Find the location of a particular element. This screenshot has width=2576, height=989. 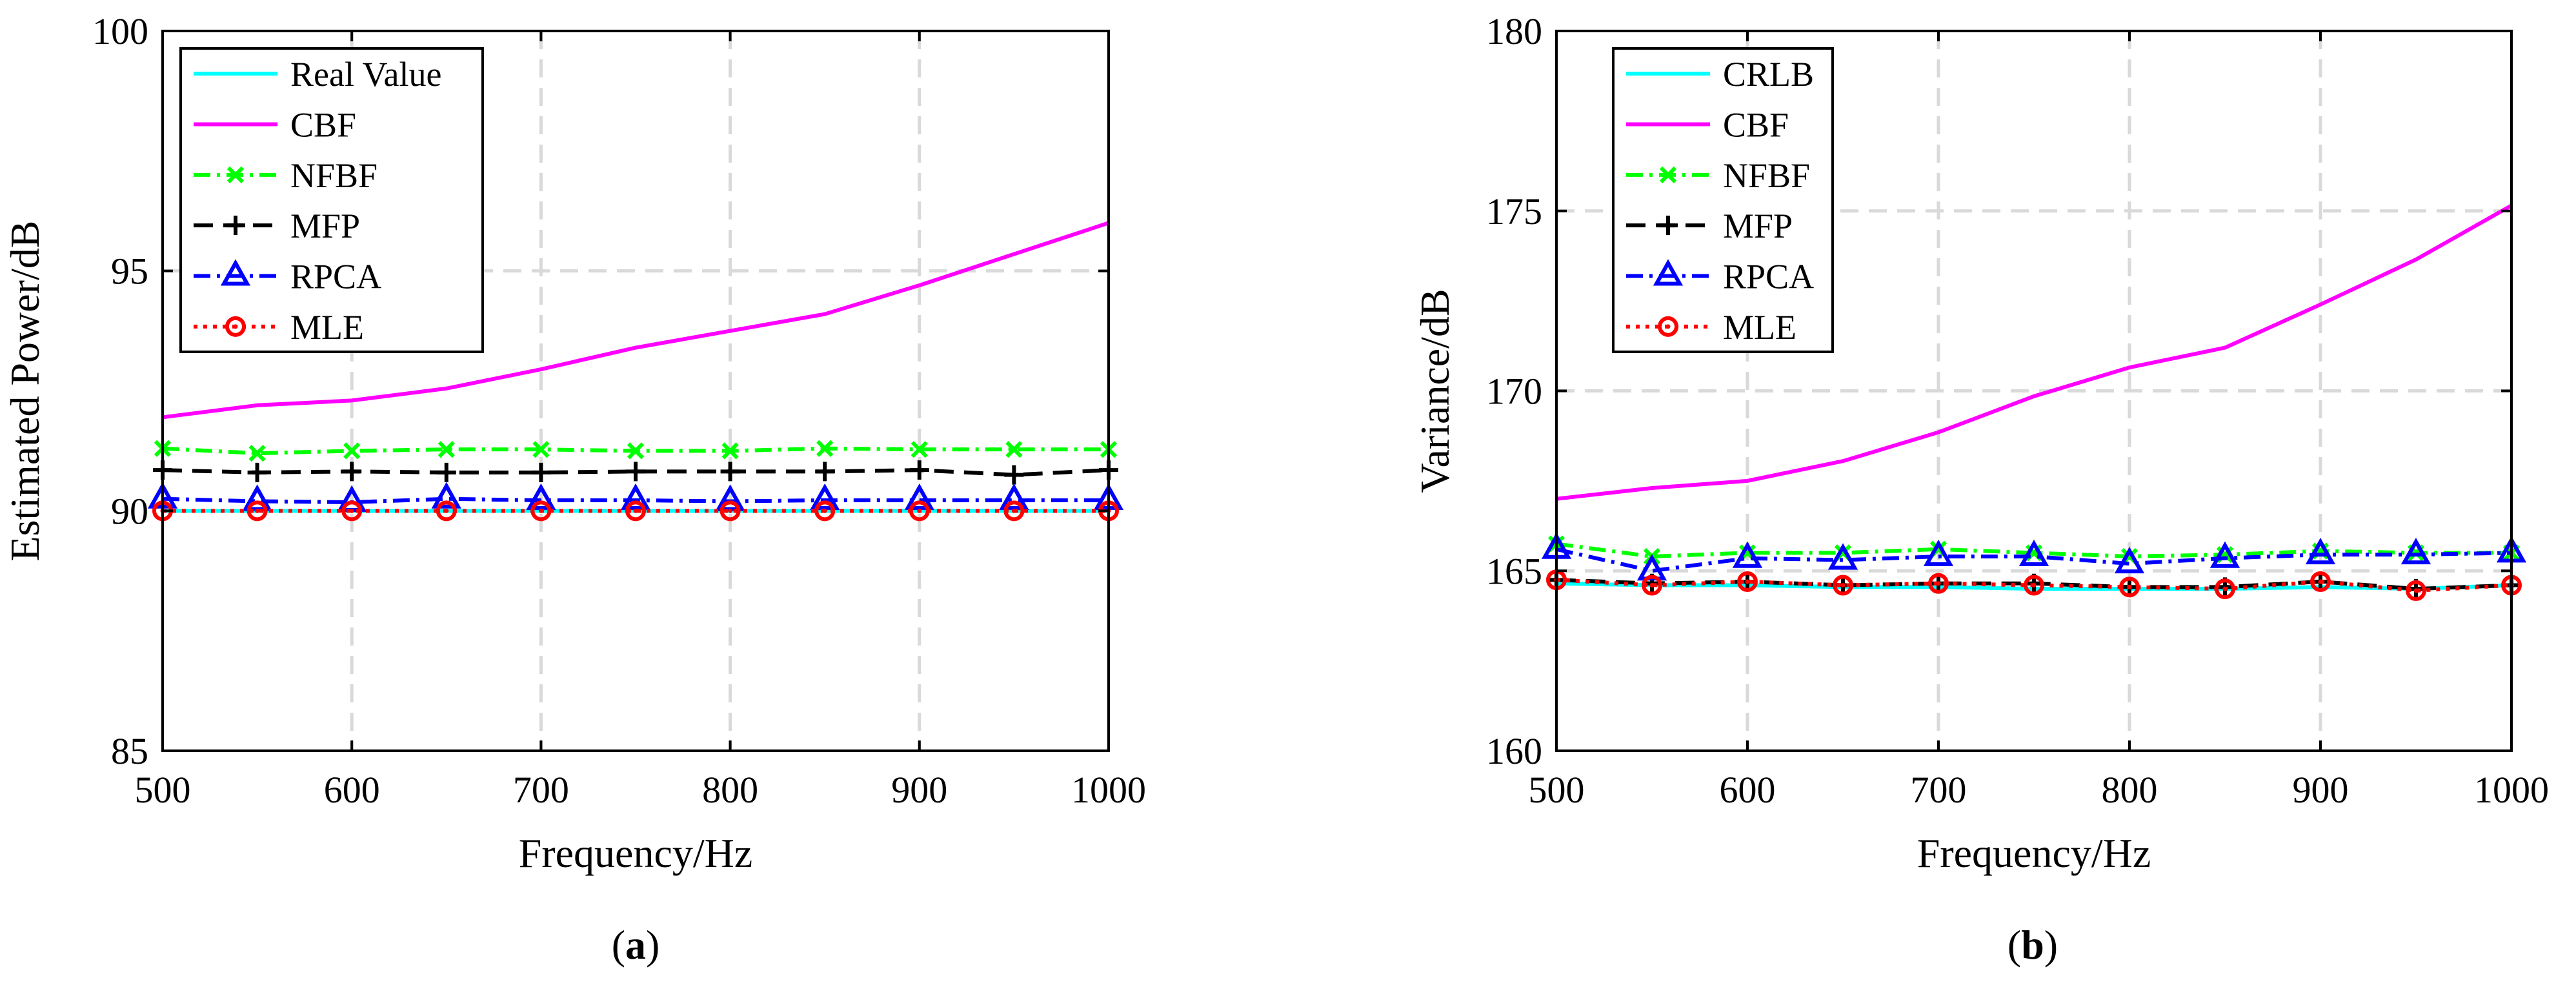

series-nfbf is located at coordinates (636, 451).